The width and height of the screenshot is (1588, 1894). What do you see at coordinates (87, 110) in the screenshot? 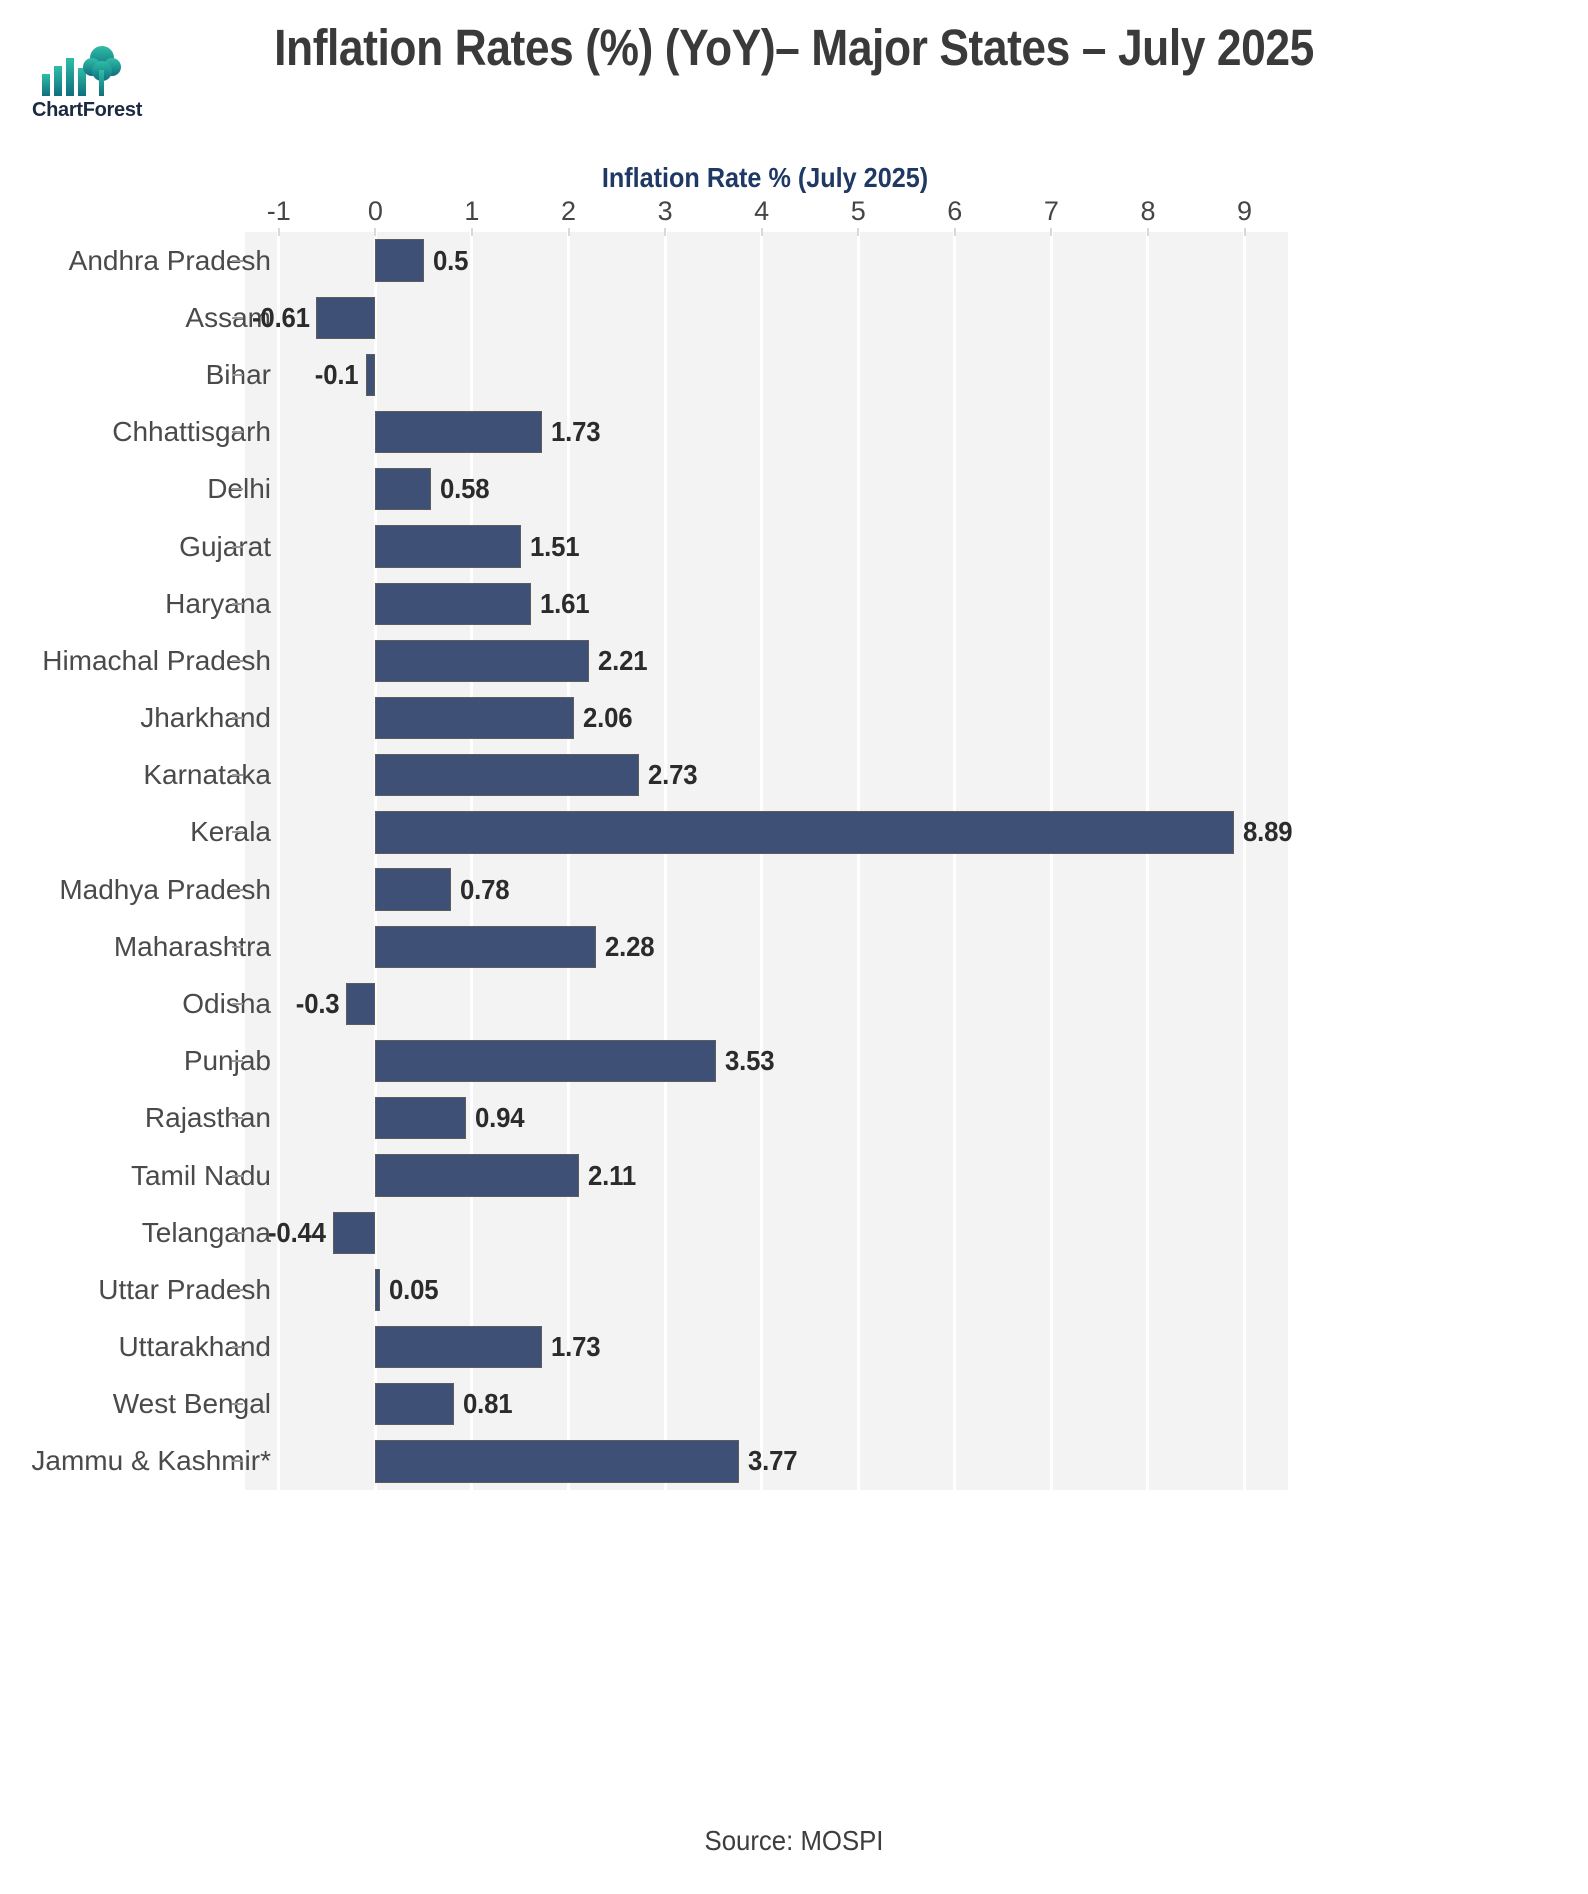
I see `logo-wordmark: ChartForest` at bounding box center [87, 110].